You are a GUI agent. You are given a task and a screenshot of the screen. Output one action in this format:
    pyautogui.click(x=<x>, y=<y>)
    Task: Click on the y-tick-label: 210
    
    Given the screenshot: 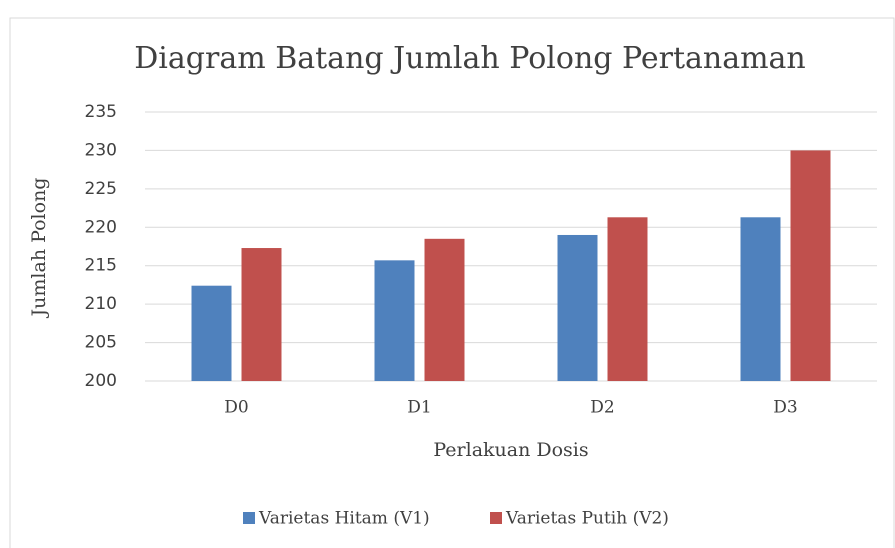 What is the action you would take?
    pyautogui.click(x=101, y=304)
    